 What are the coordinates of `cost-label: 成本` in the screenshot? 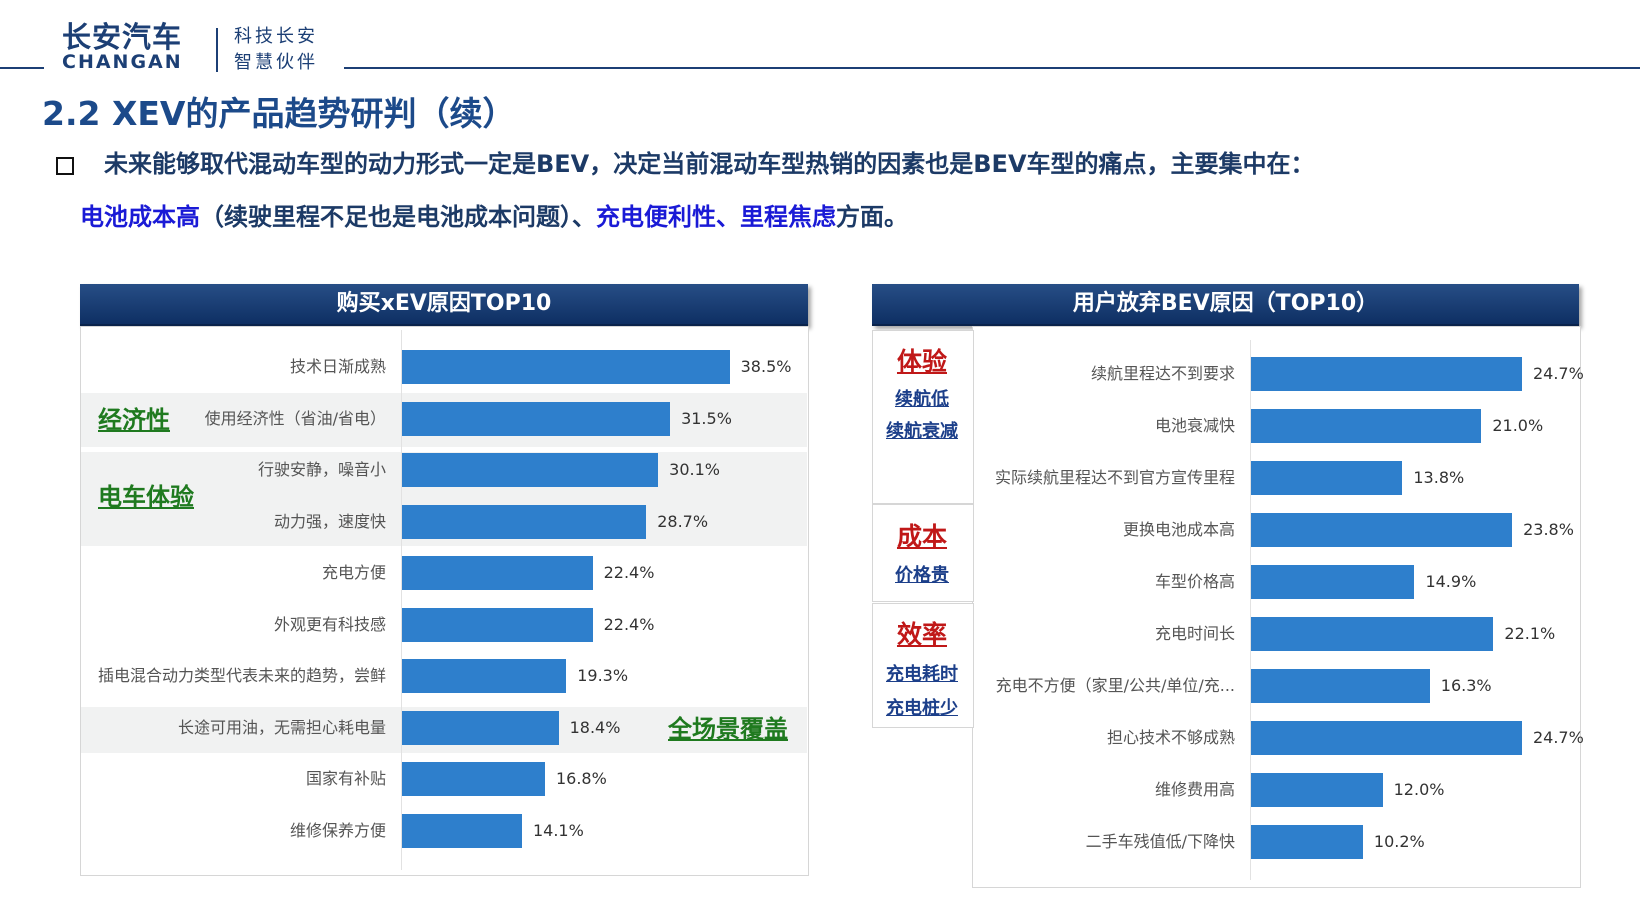 It's located at (921, 536).